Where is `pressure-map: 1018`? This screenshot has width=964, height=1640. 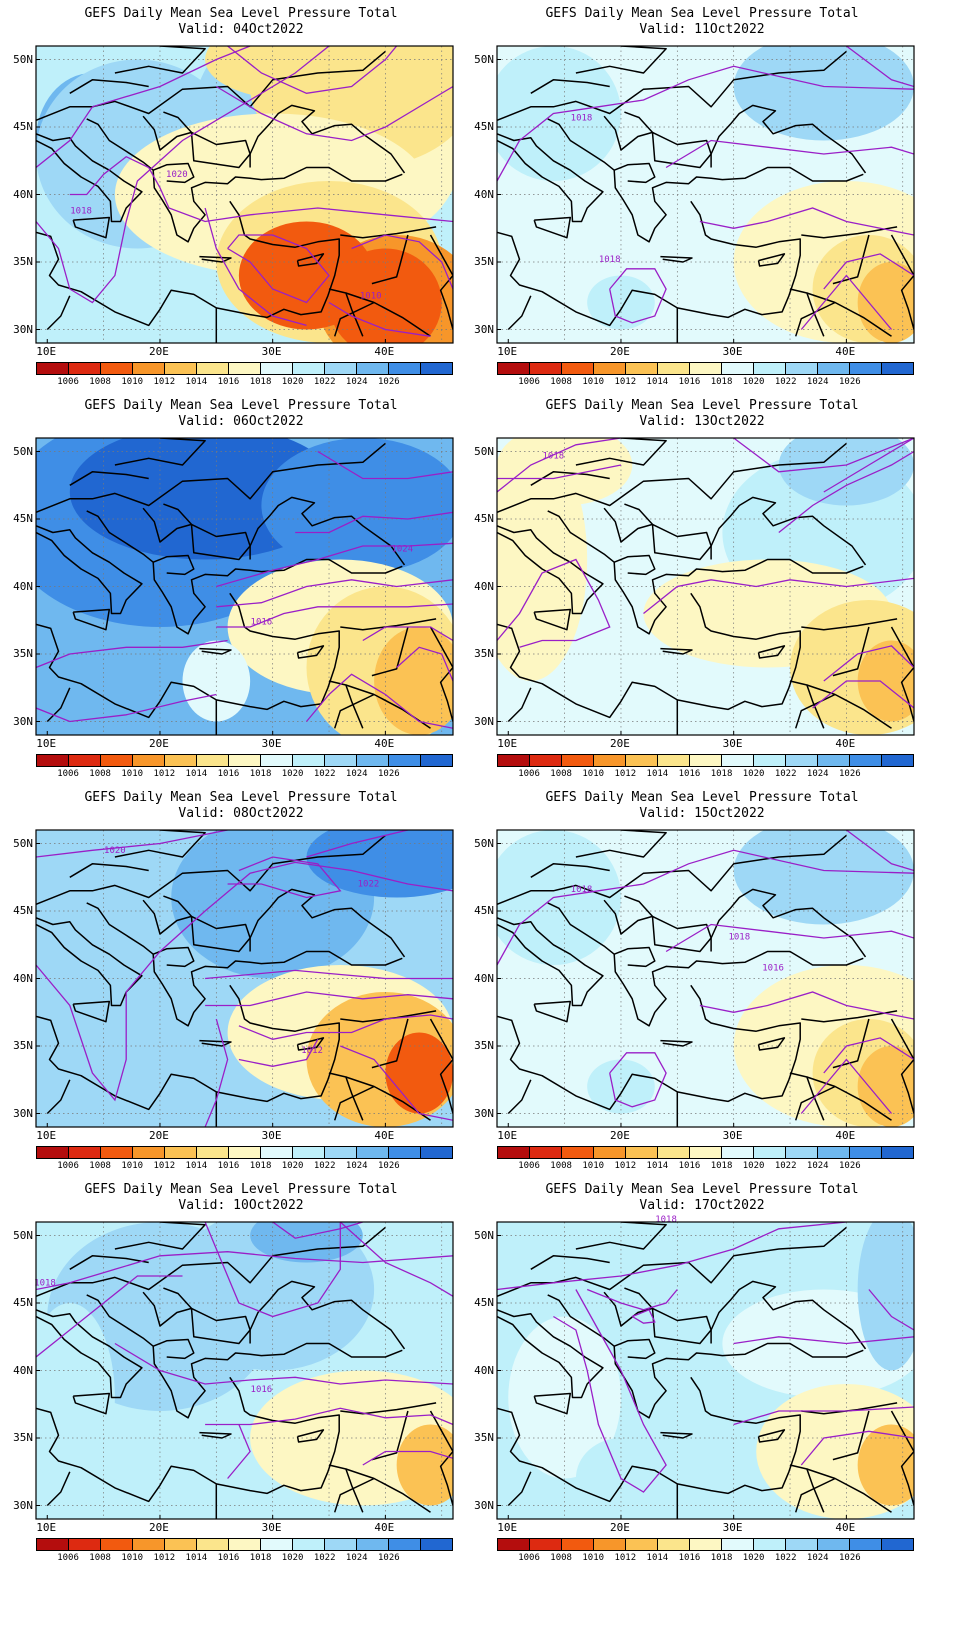
pressure-map: 1018 is located at coordinates (705, 1367).